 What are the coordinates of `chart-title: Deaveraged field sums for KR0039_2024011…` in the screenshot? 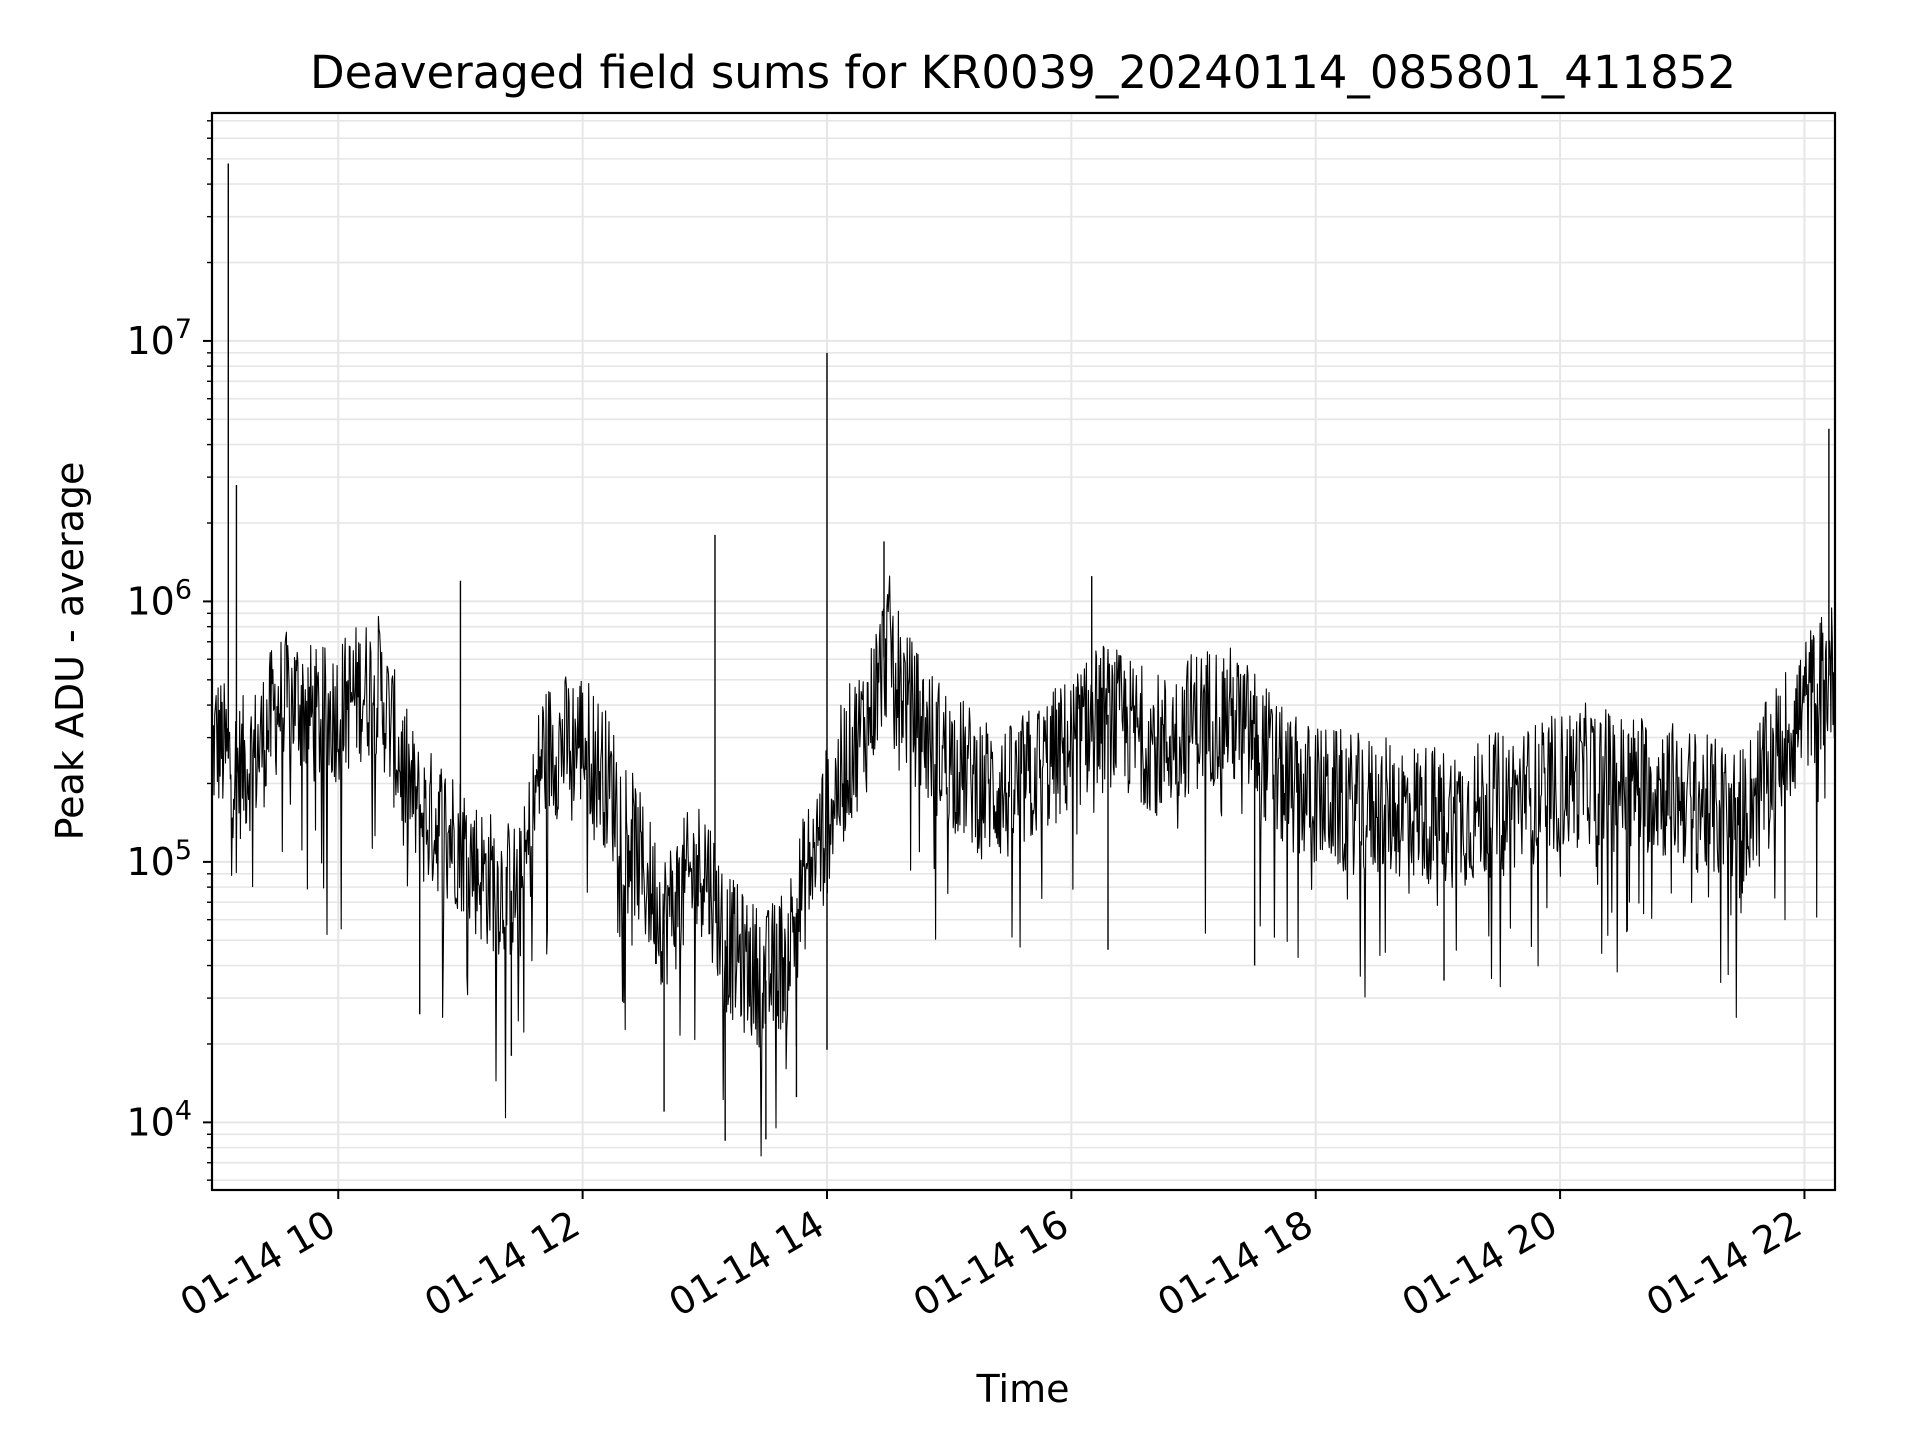 It's located at (1023, 72).